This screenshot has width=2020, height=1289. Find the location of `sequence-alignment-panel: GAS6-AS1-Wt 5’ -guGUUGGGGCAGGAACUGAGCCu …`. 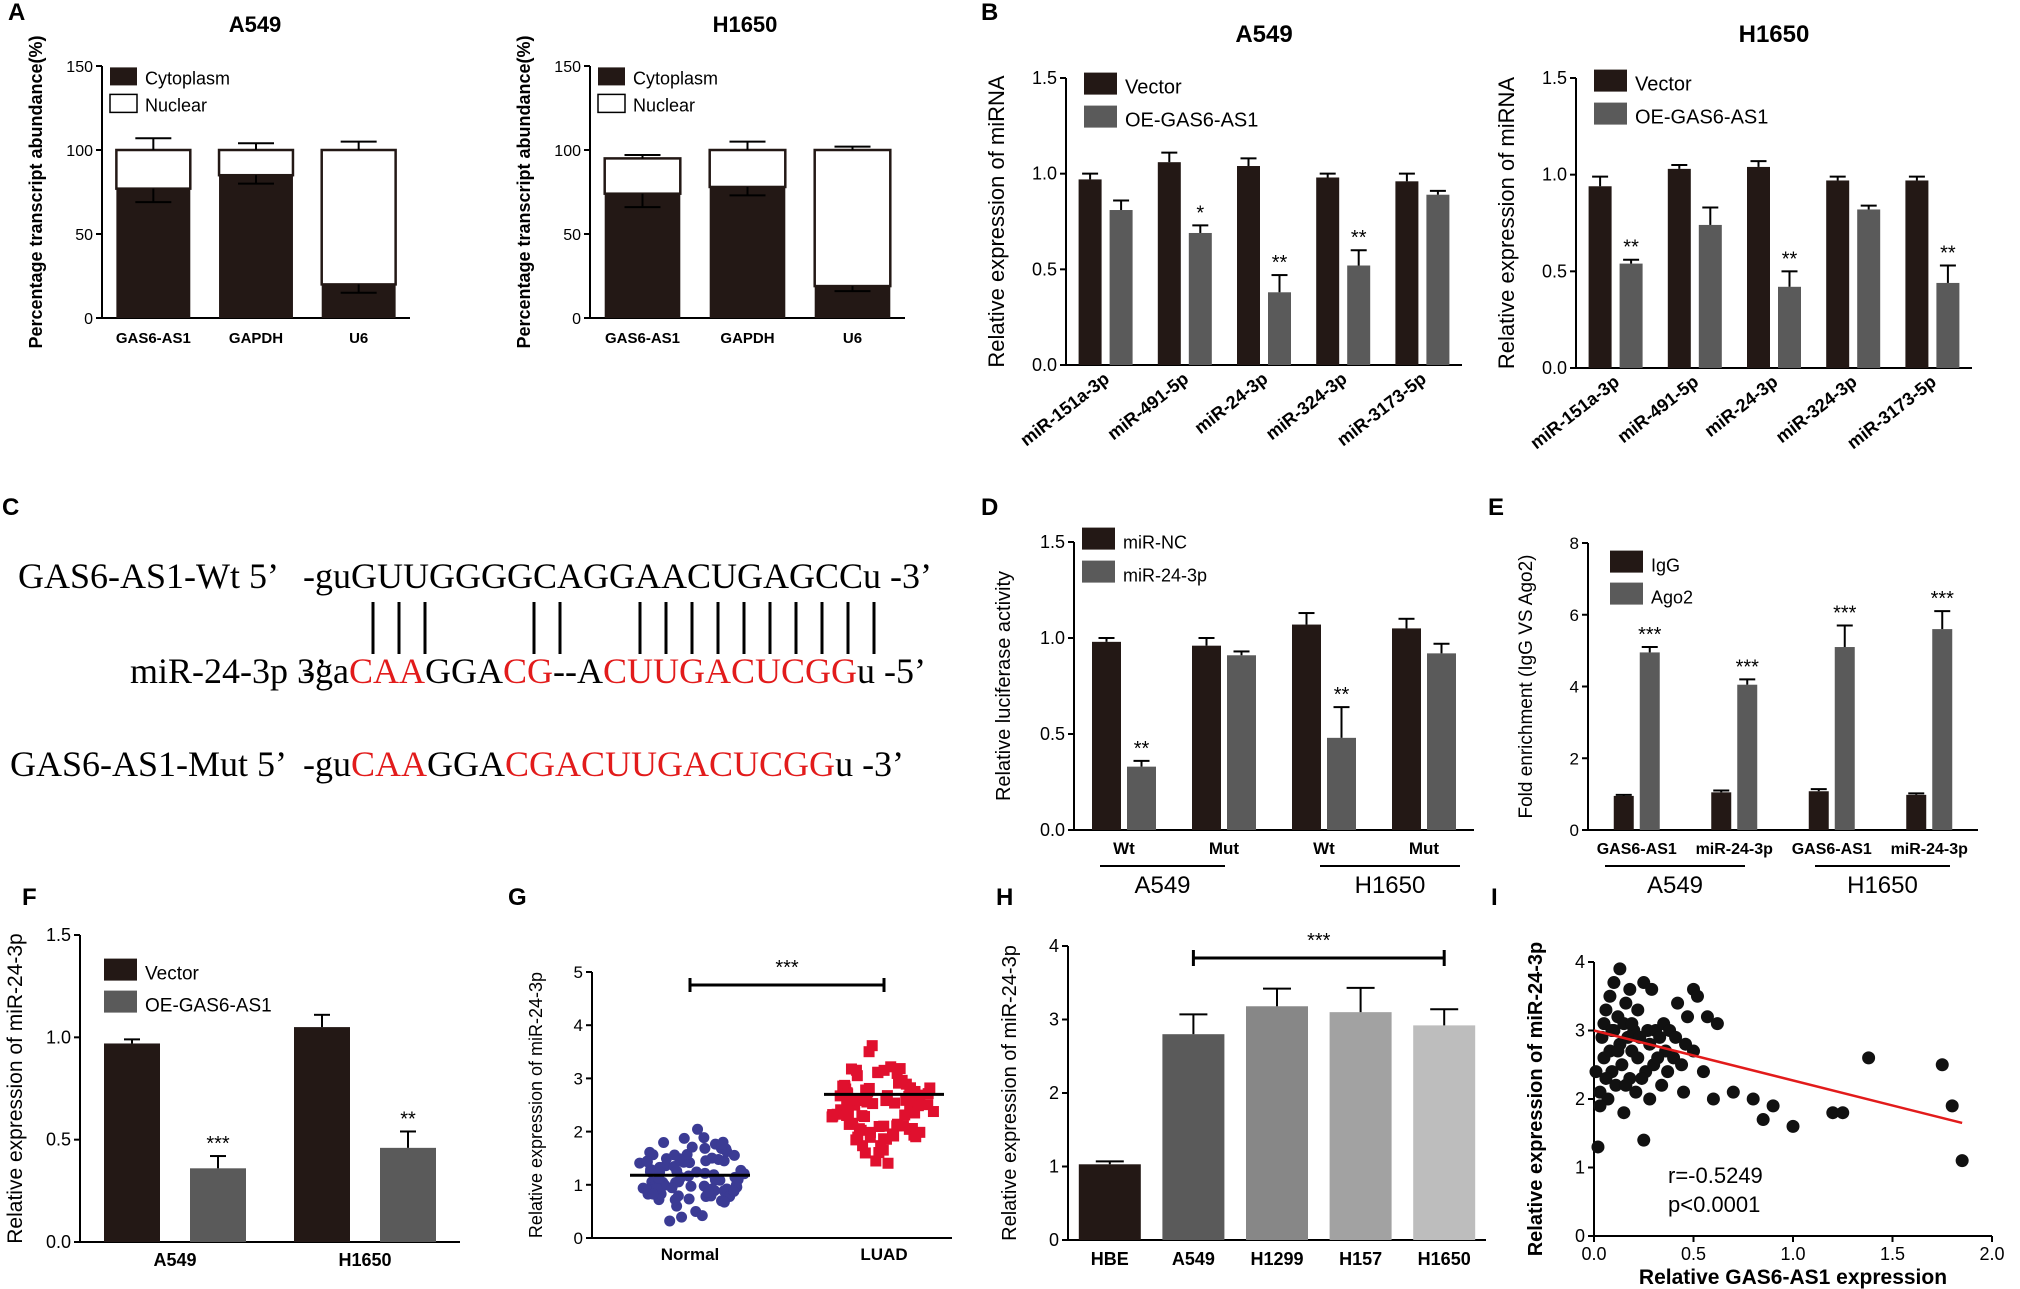

sequence-alignment-panel: GAS6-AS1-Wt 5’ -guGUUGGGGCAGGAACUGAGCCu … is located at coordinates (495, 670).